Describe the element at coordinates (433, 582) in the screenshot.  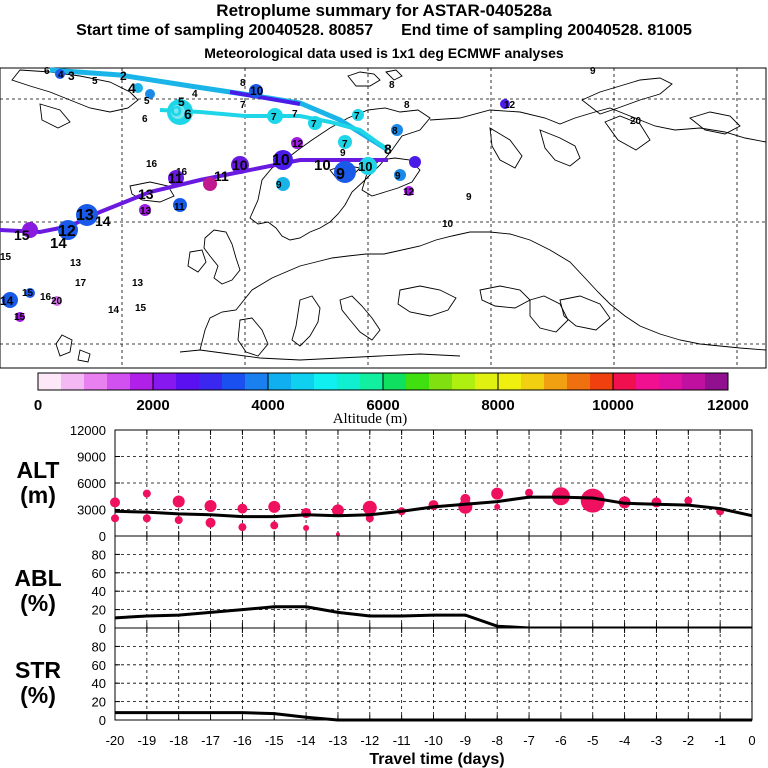
I see `panel-frame` at that location.